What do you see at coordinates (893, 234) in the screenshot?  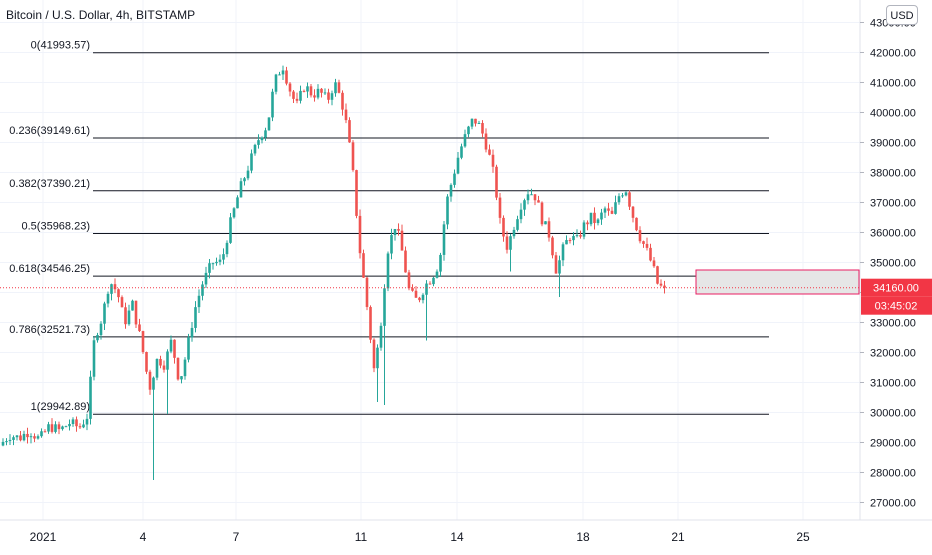 I see `y-tick-label: 36000.00` at bounding box center [893, 234].